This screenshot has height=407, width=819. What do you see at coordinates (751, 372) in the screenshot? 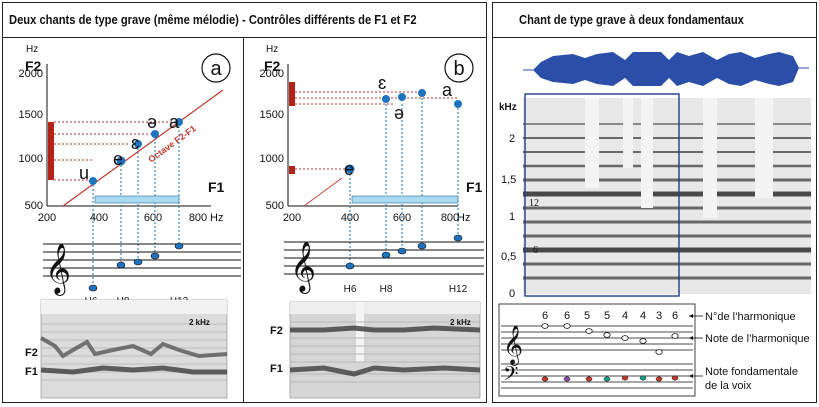
I see `c-legend-fundamental: Note fondamentale` at bounding box center [751, 372].